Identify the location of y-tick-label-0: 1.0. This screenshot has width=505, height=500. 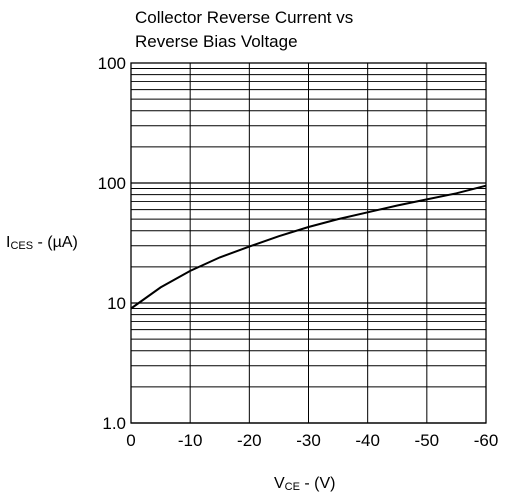
(114, 423).